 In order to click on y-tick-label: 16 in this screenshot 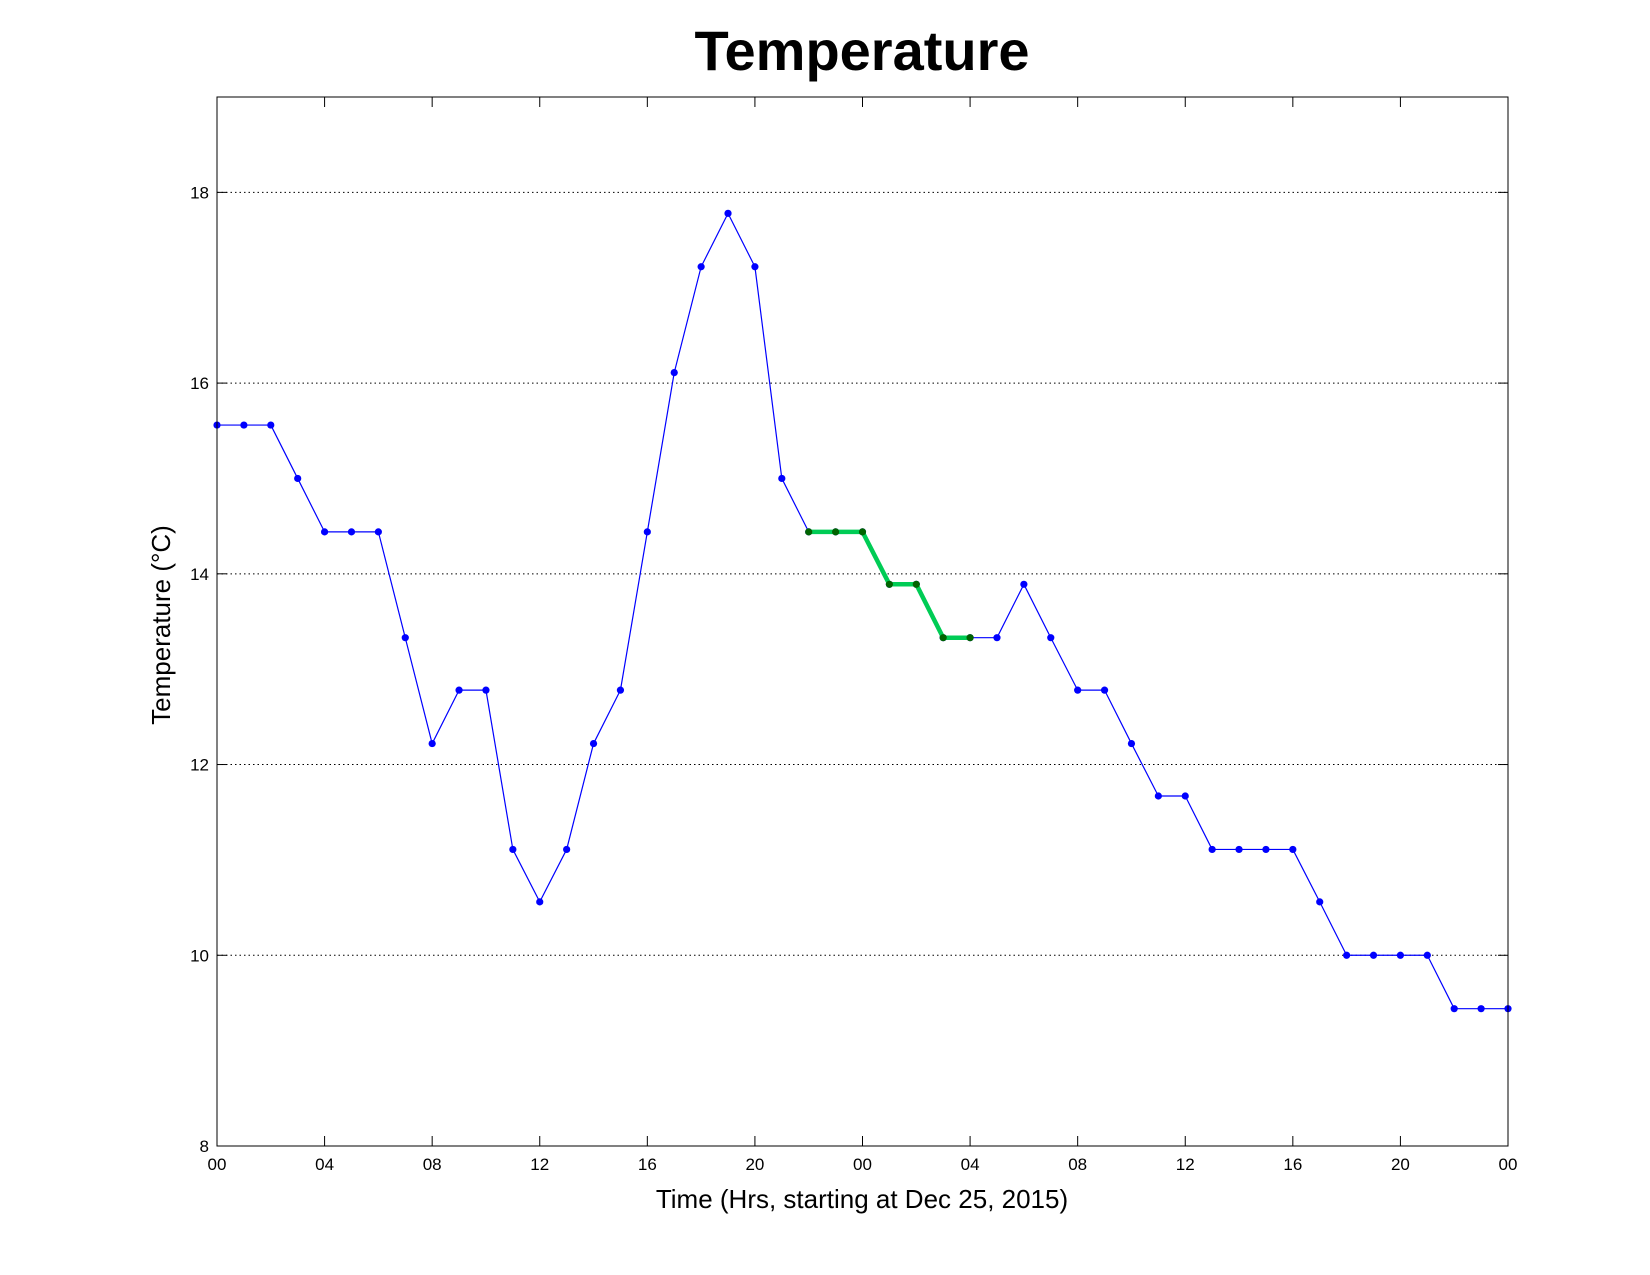, I will do `click(199, 383)`.